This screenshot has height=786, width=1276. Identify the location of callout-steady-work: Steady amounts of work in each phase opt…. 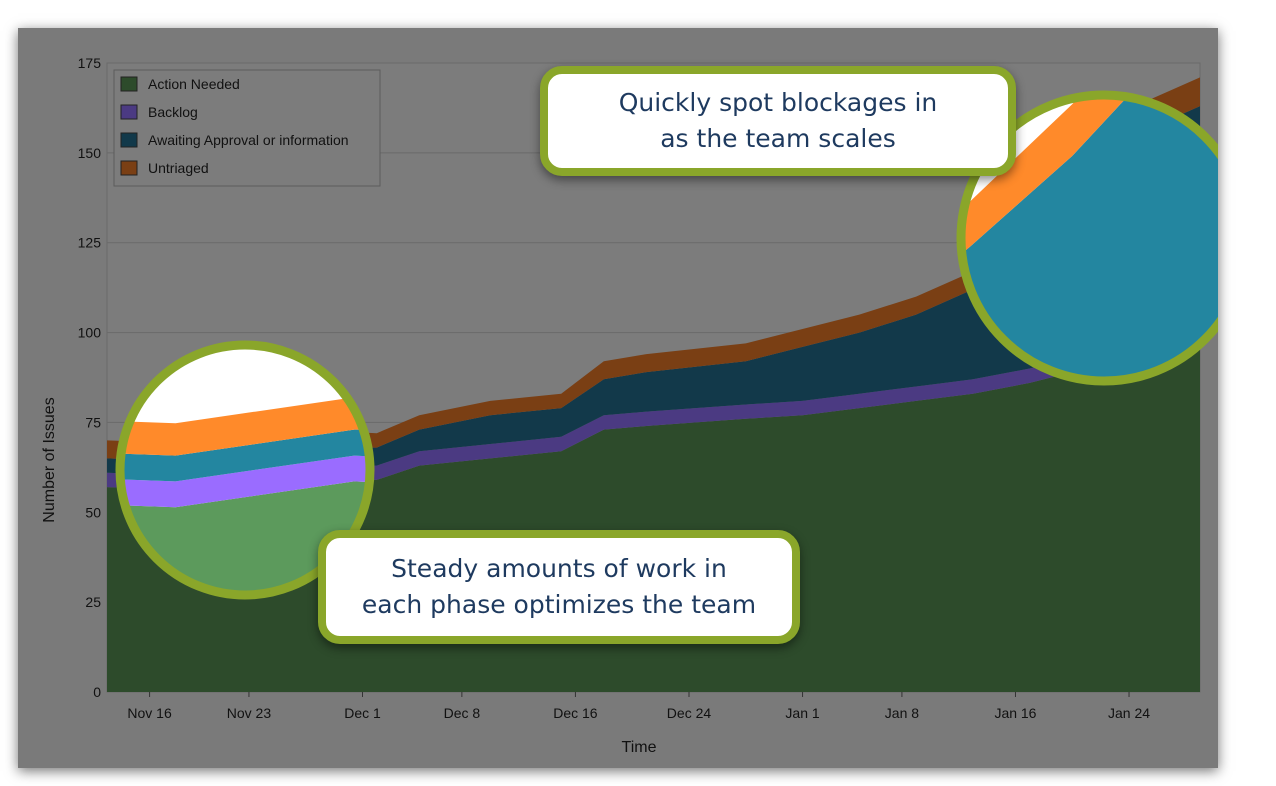
(559, 587).